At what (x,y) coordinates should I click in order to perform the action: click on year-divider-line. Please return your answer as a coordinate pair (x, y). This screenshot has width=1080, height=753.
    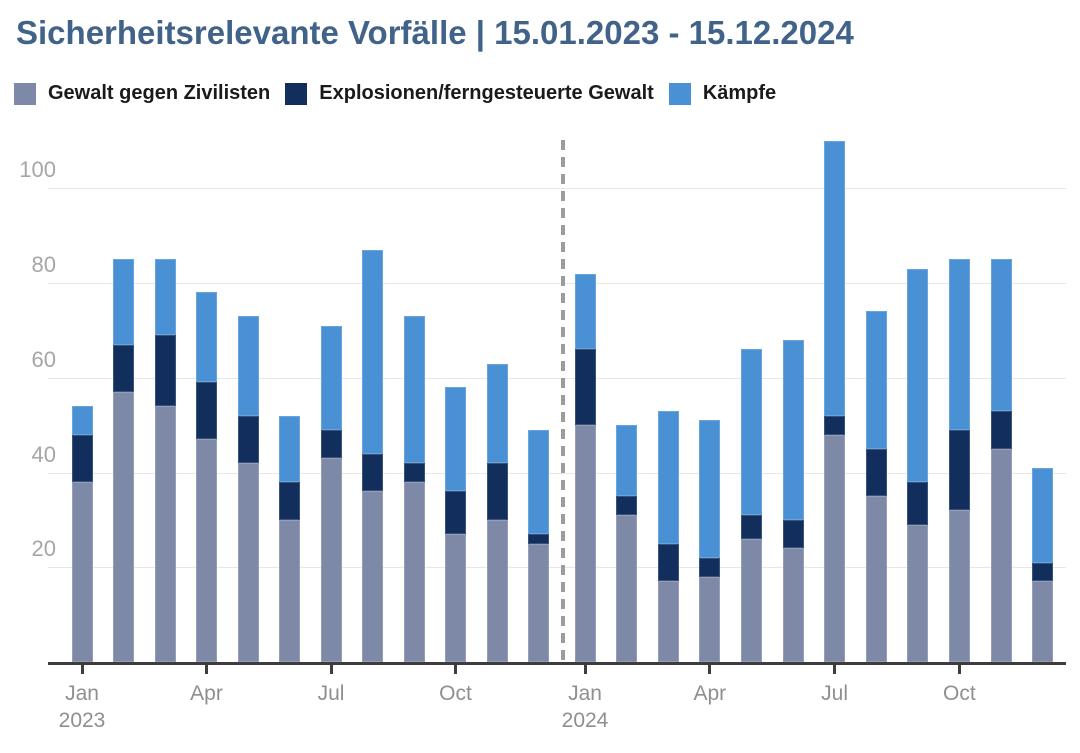
    Looking at the image, I should click on (563, 400).